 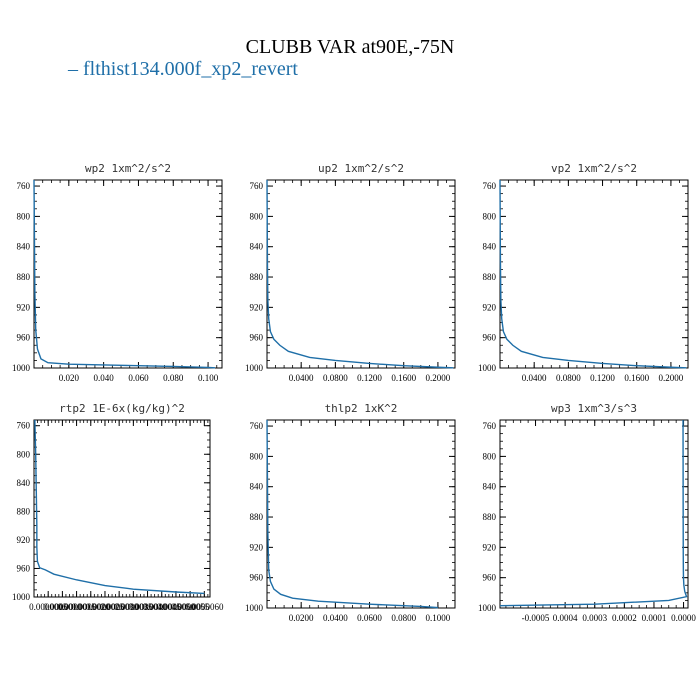 What do you see at coordinates (128, 168) in the screenshot?
I see `panel-title: wp2 1xm^2/s^2` at bounding box center [128, 168].